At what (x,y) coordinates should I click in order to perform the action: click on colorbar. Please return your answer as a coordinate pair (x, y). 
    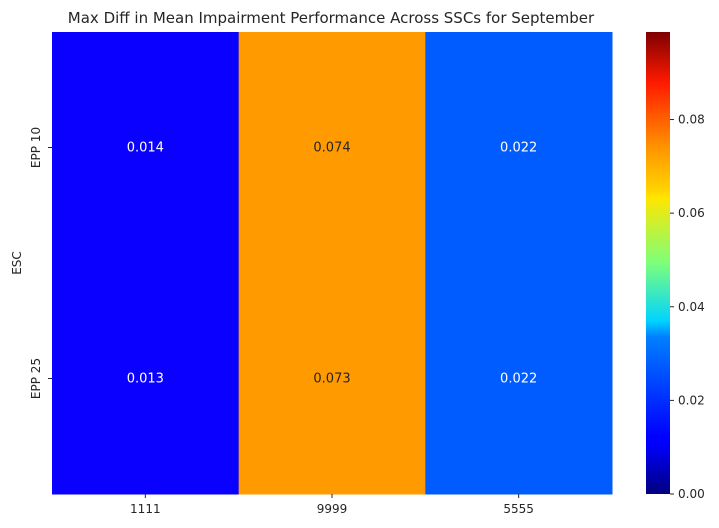
    Looking at the image, I should click on (658, 263).